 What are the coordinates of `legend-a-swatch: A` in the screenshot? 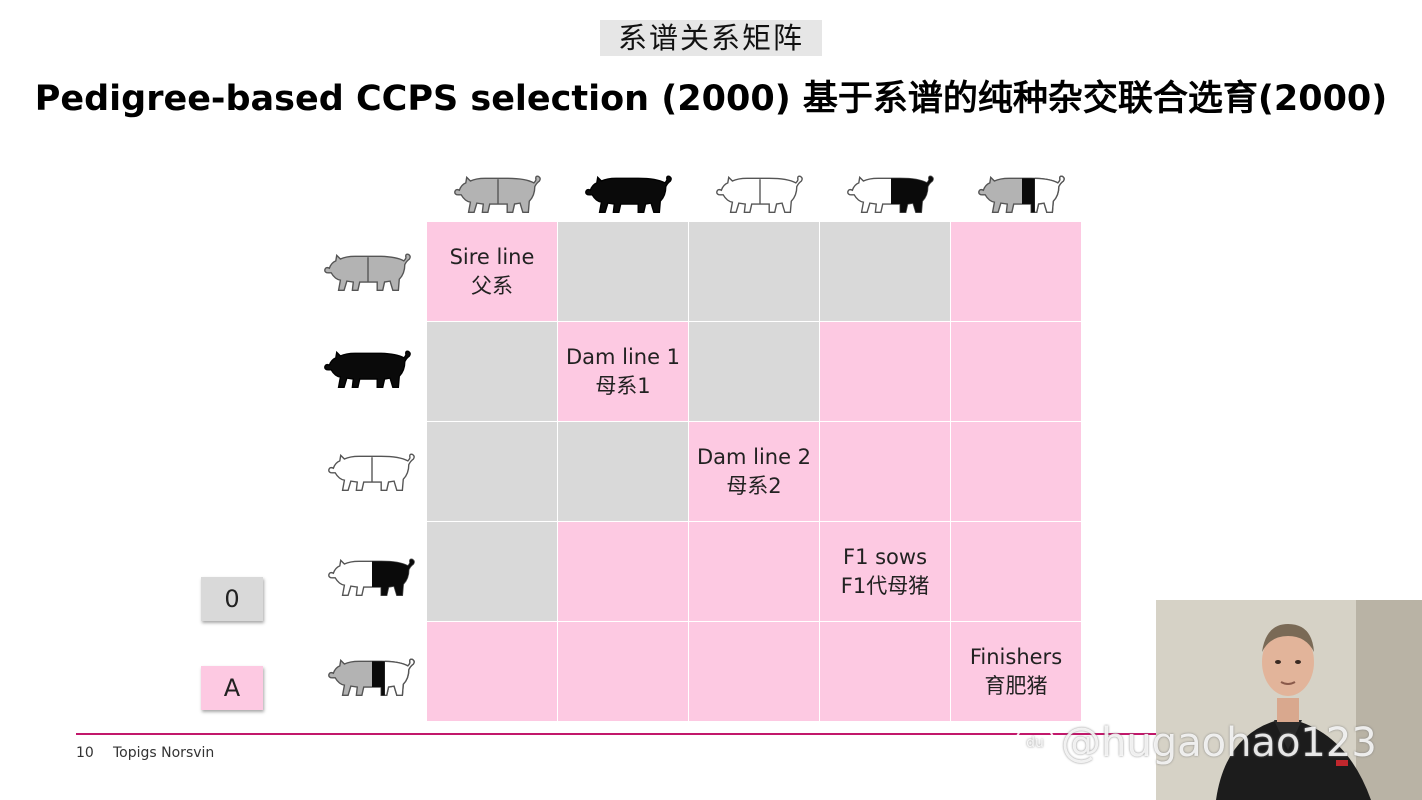 It's located at (232, 688).